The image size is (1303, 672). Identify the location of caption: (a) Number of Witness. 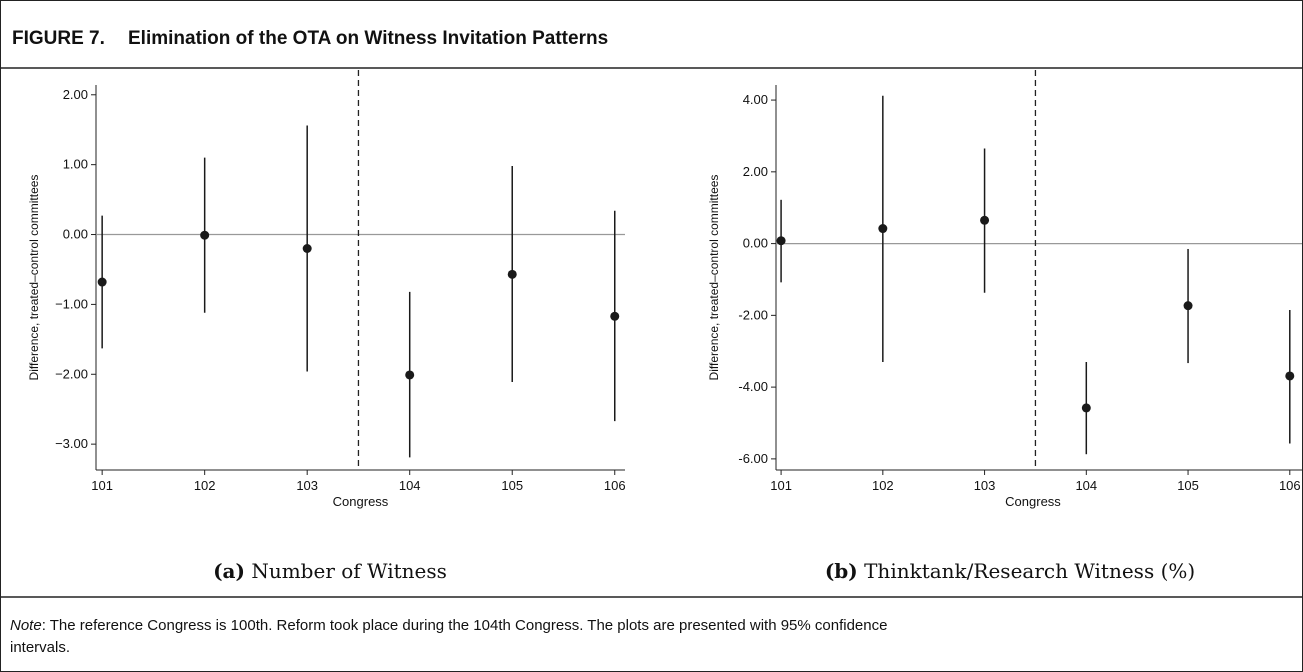
(330, 571).